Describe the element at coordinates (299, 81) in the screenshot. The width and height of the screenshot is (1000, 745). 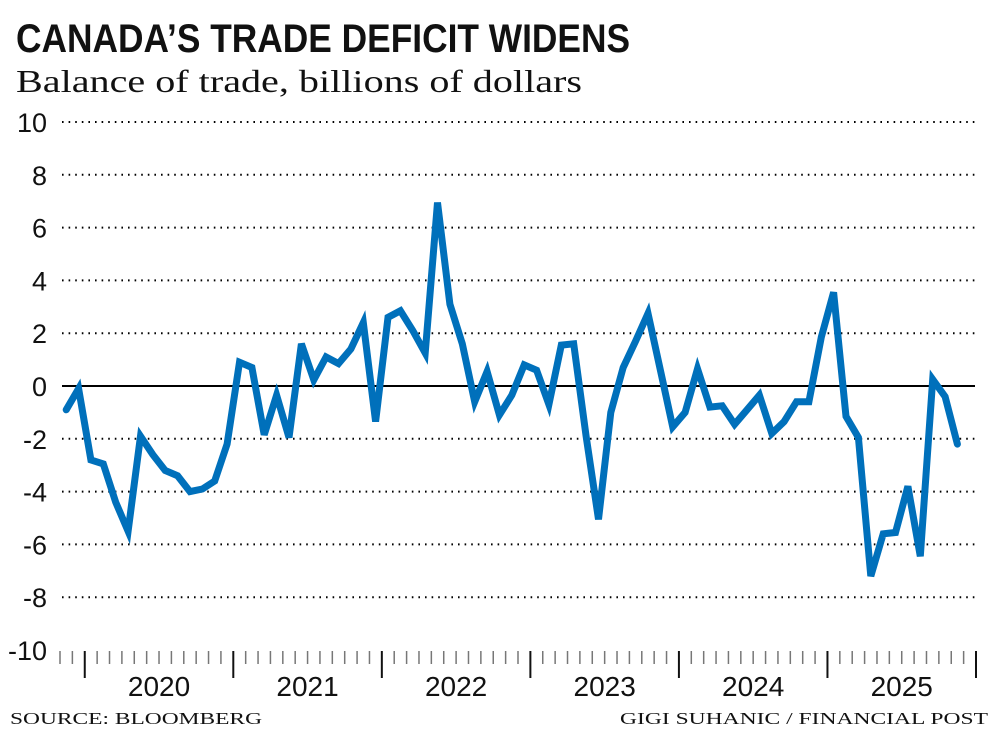
I see `chart-subtitle: Balance of trade, billions of dollars` at that location.